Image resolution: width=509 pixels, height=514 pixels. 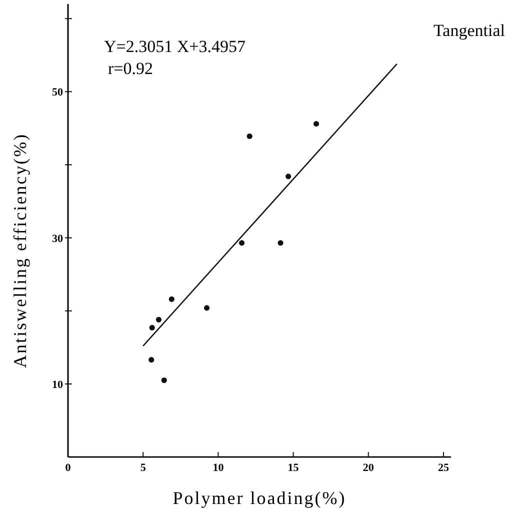 I want to click on y-tick-label: 10, so click(x=58, y=384).